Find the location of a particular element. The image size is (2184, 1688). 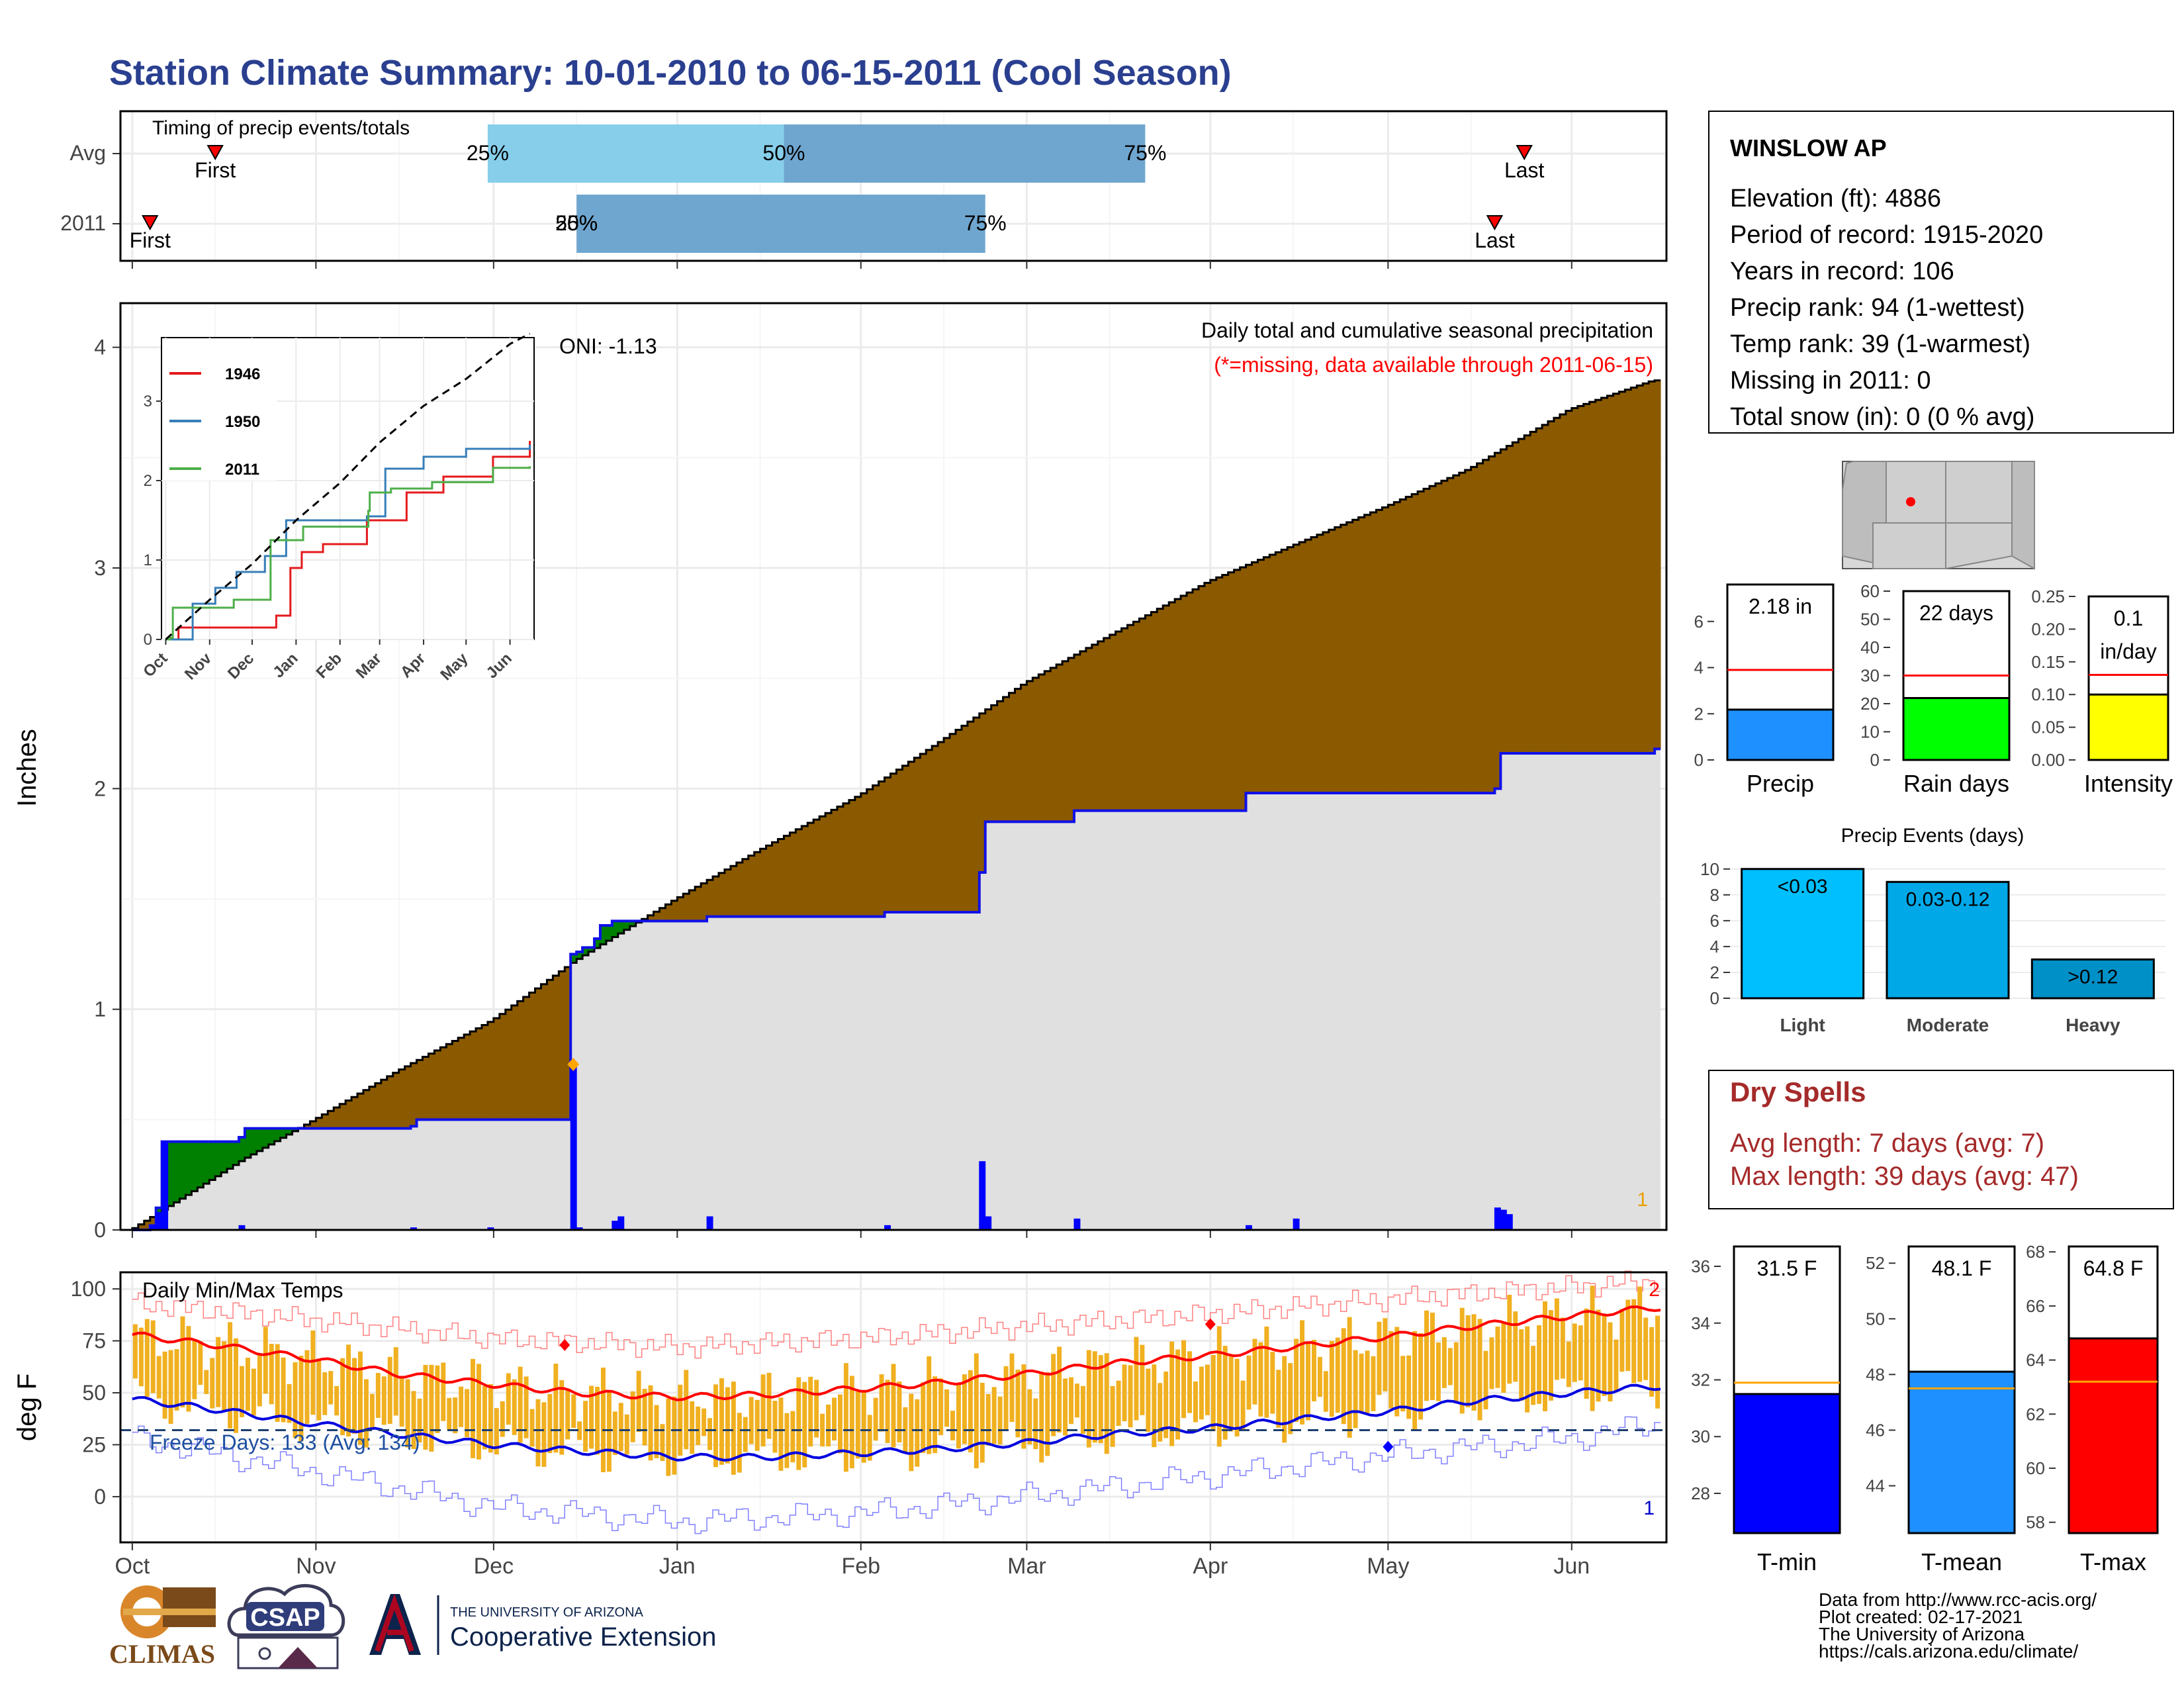

minibar-ytick-label: 60 is located at coordinates (1870, 591).